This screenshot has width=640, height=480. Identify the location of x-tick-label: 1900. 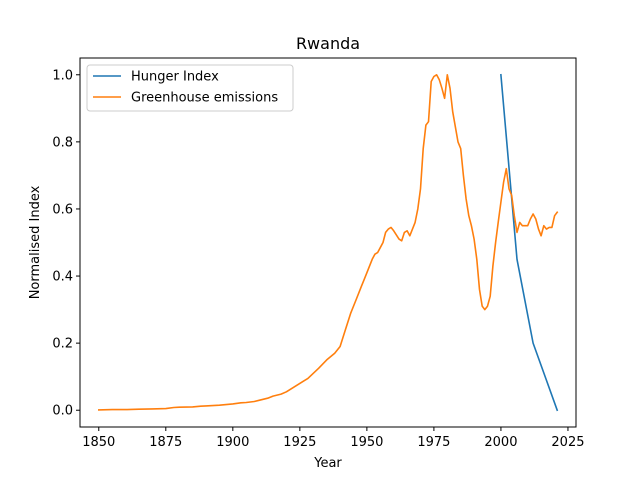
(232, 442).